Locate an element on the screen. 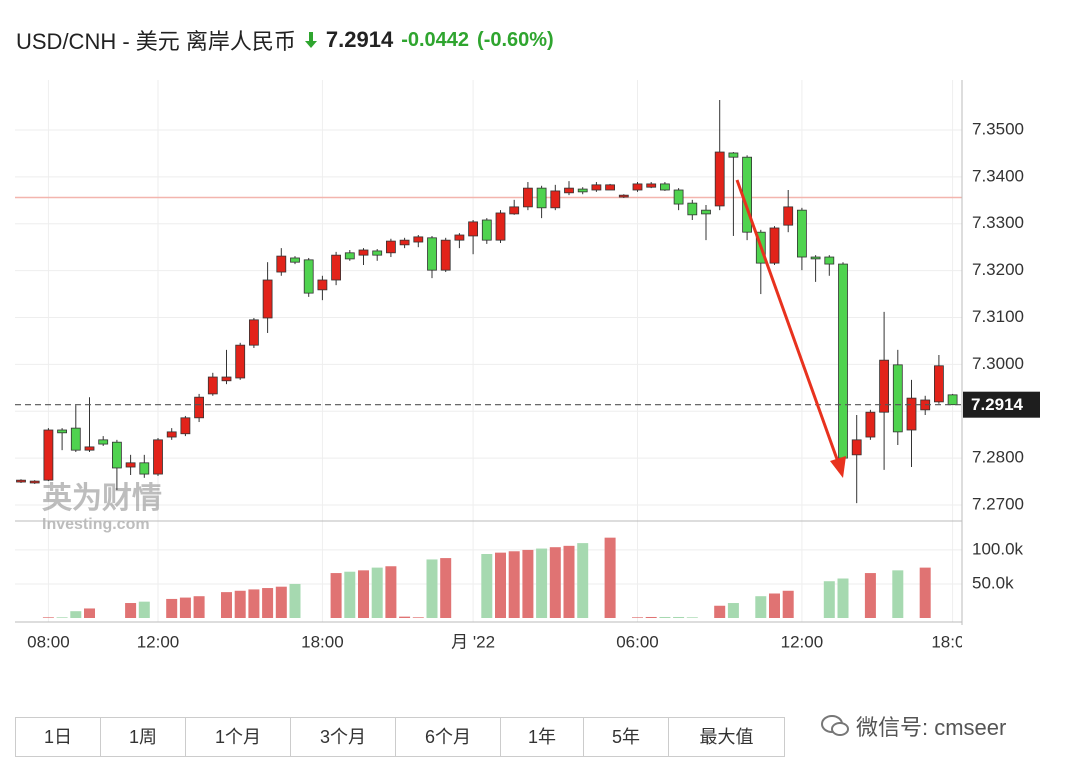 Image resolution: width=1080 pixels, height=774 pixels. down-arrow is located at coordinates (310, 40).